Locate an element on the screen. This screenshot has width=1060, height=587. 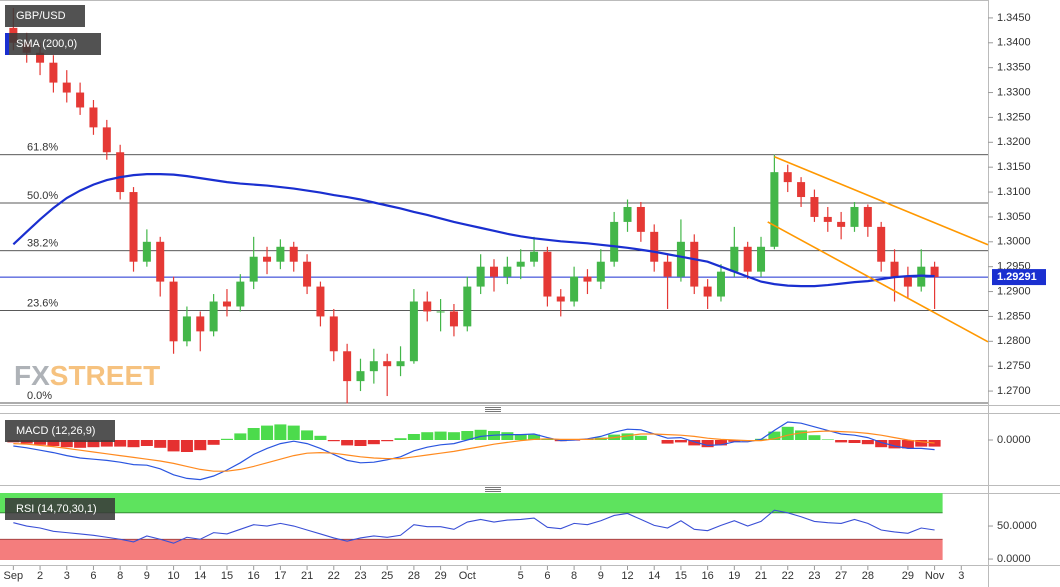
macd-line is located at coordinates (474, 451).